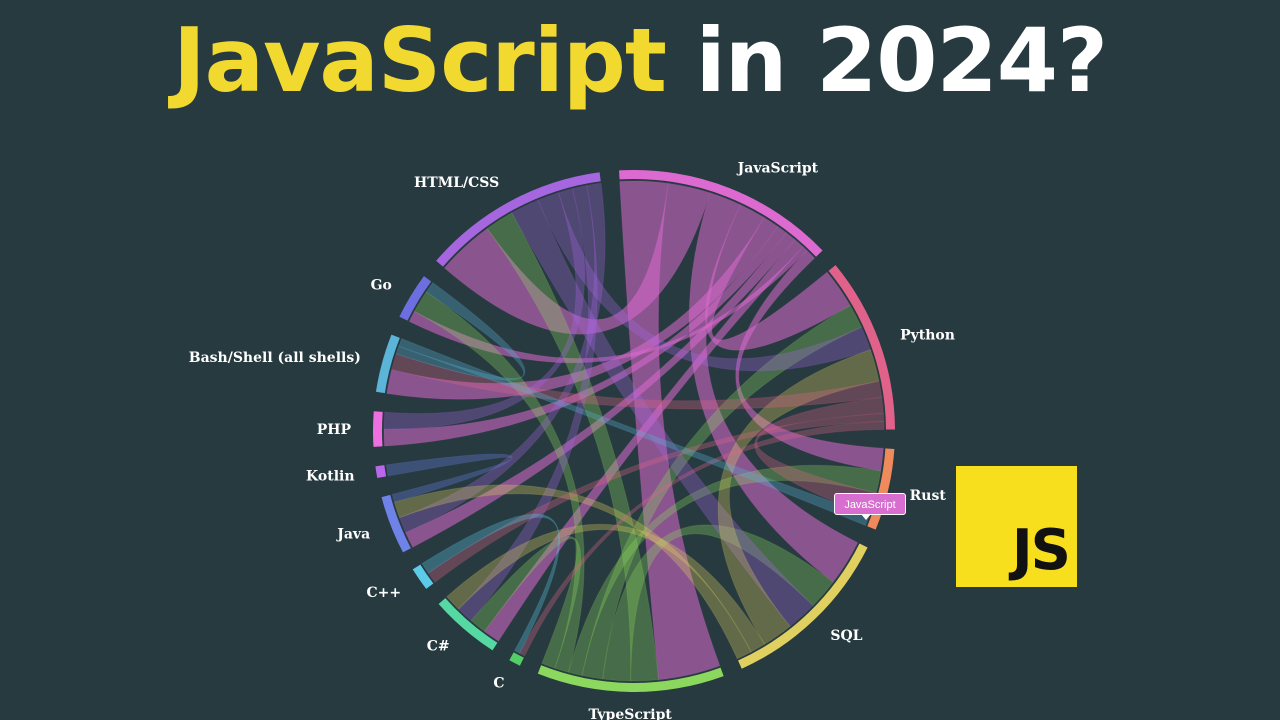  What do you see at coordinates (630, 679) in the screenshot?
I see `arc-typescript` at bounding box center [630, 679].